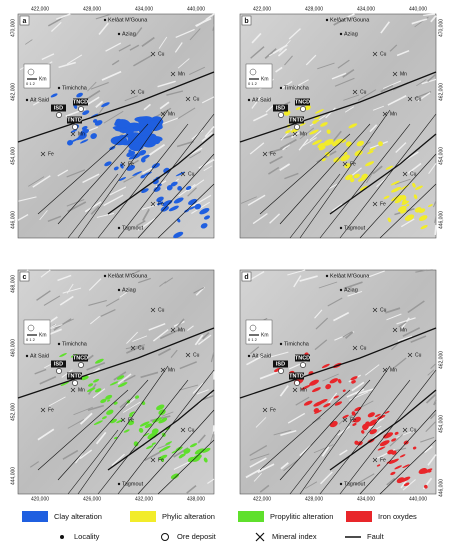 The width and height of the screenshot is (456, 555). What do you see at coordinates (25, 21) in the screenshot?
I see `panel-label: a` at bounding box center [25, 21].